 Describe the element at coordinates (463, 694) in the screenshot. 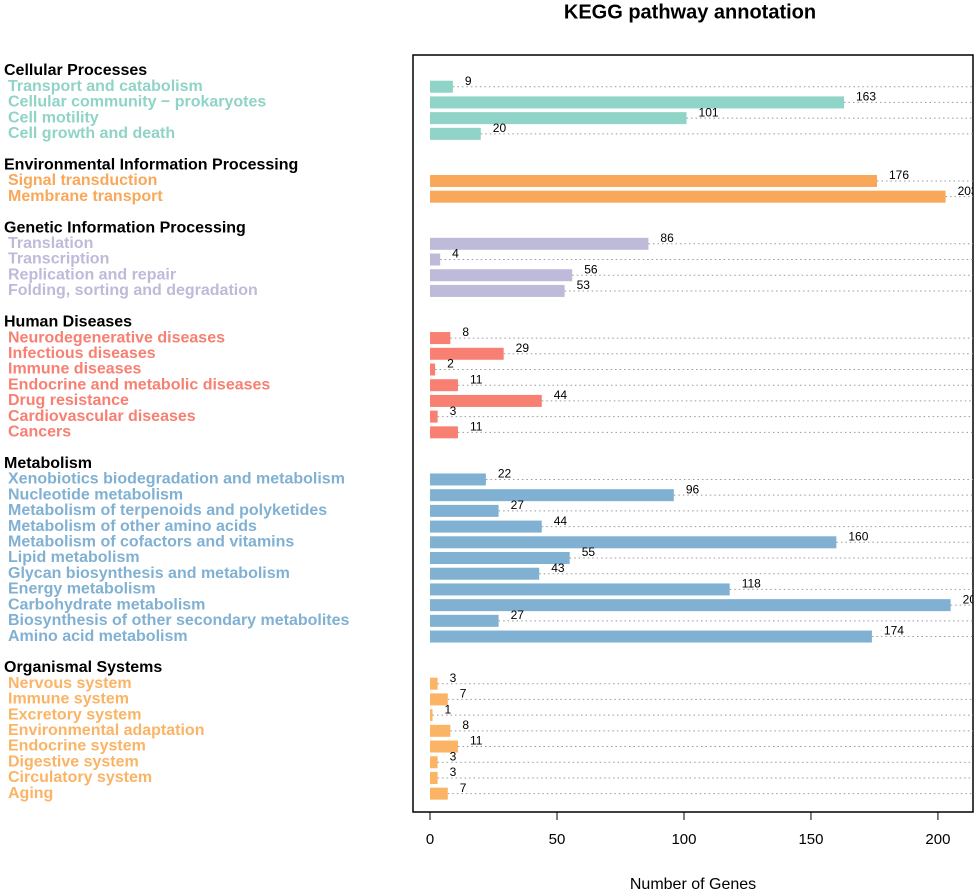

I see `value-label: 7` at that location.